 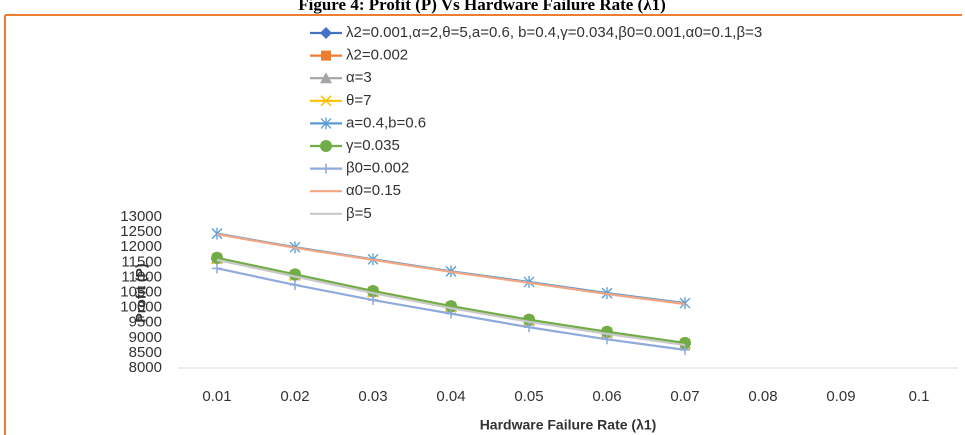 I want to click on legend-label: γ=0.035, so click(x=373, y=145).